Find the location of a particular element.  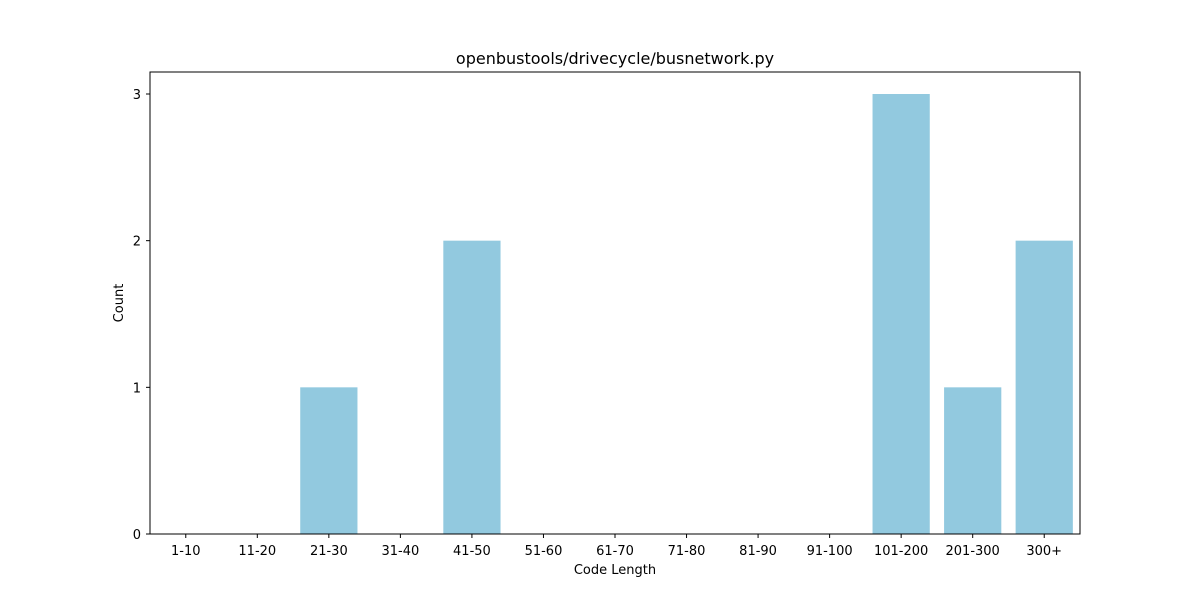

y-tick-label: 3 is located at coordinates (137, 95).